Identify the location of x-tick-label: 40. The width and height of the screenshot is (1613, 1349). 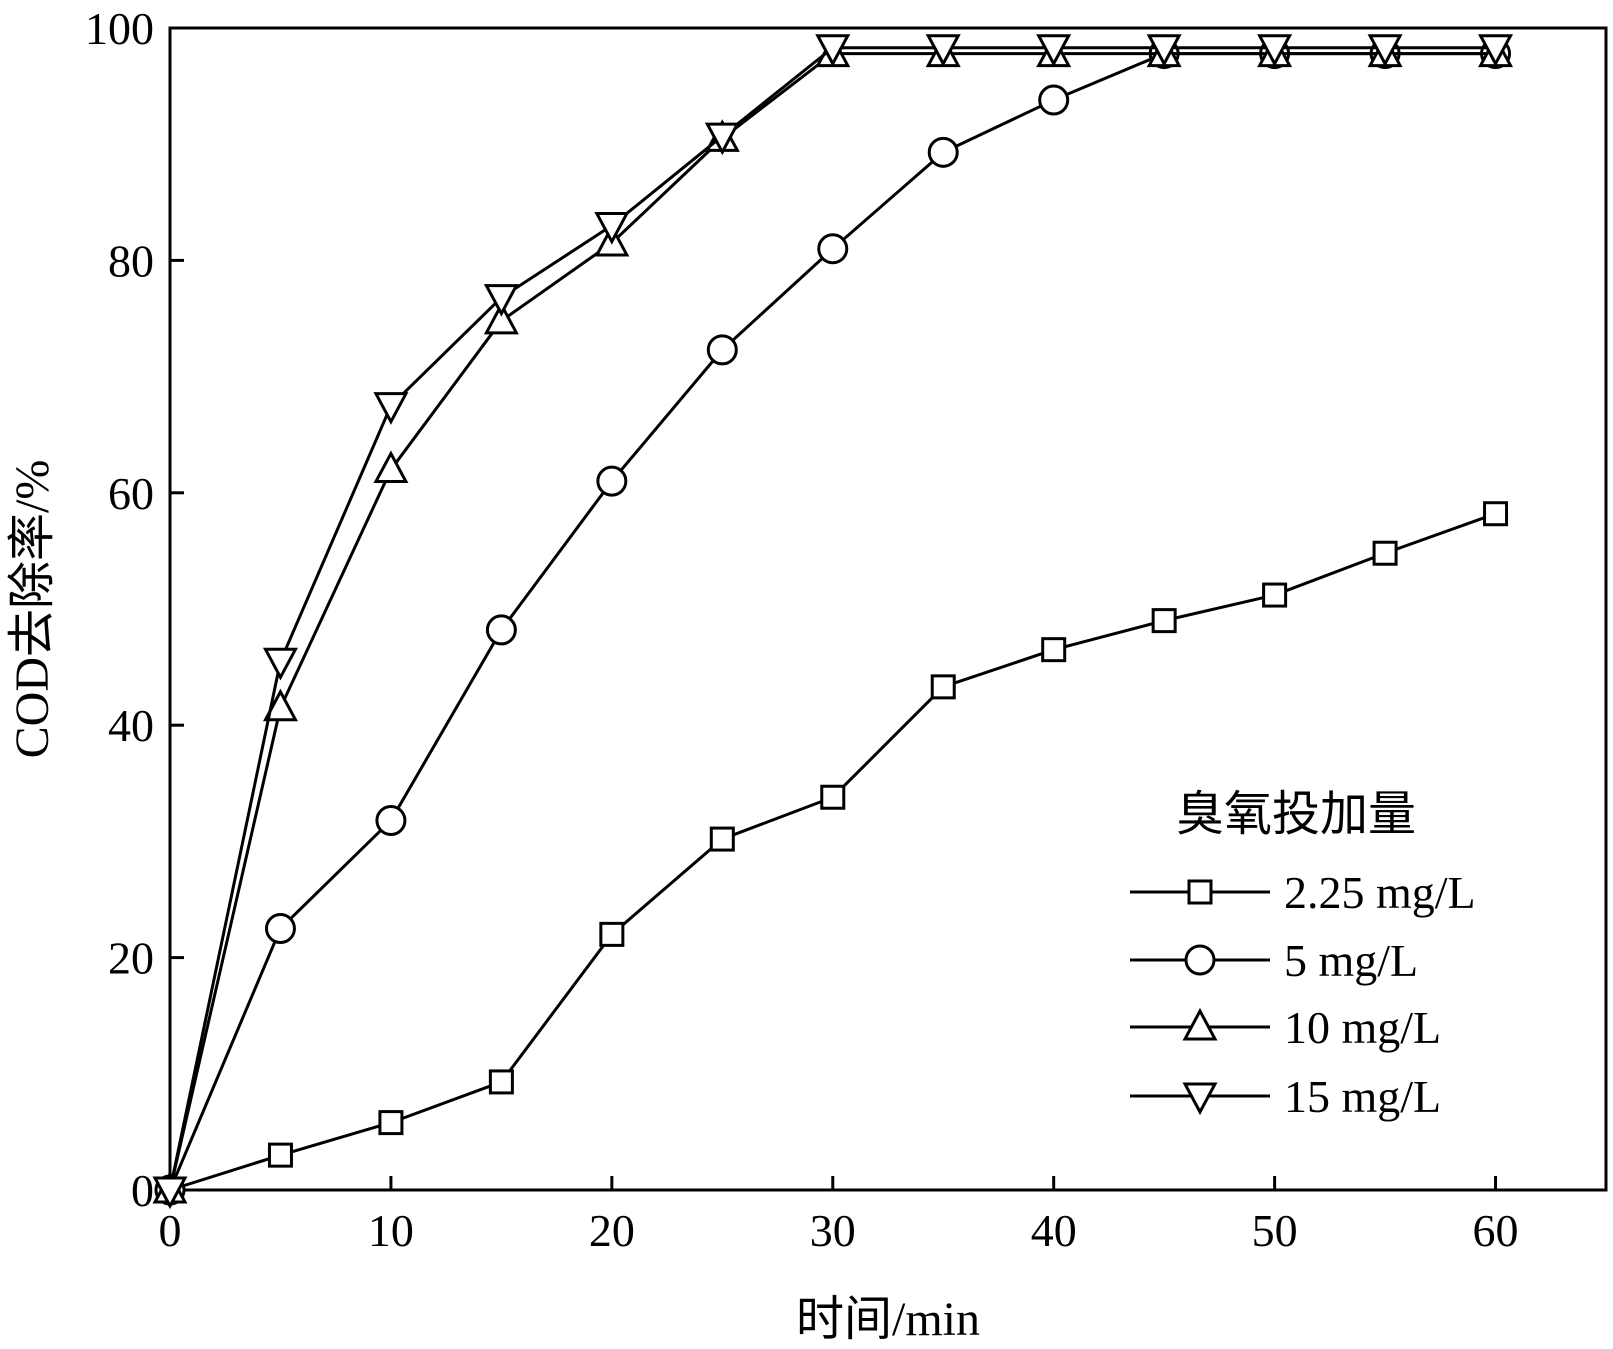
(1054, 1230).